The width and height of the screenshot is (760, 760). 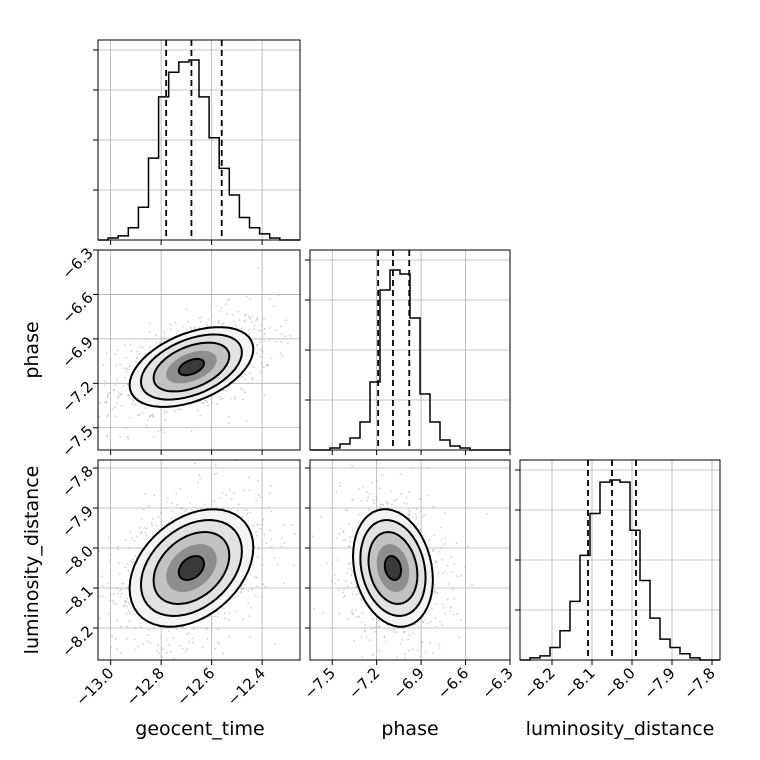 I want to click on xlabel-phase: phase, so click(x=409, y=729).